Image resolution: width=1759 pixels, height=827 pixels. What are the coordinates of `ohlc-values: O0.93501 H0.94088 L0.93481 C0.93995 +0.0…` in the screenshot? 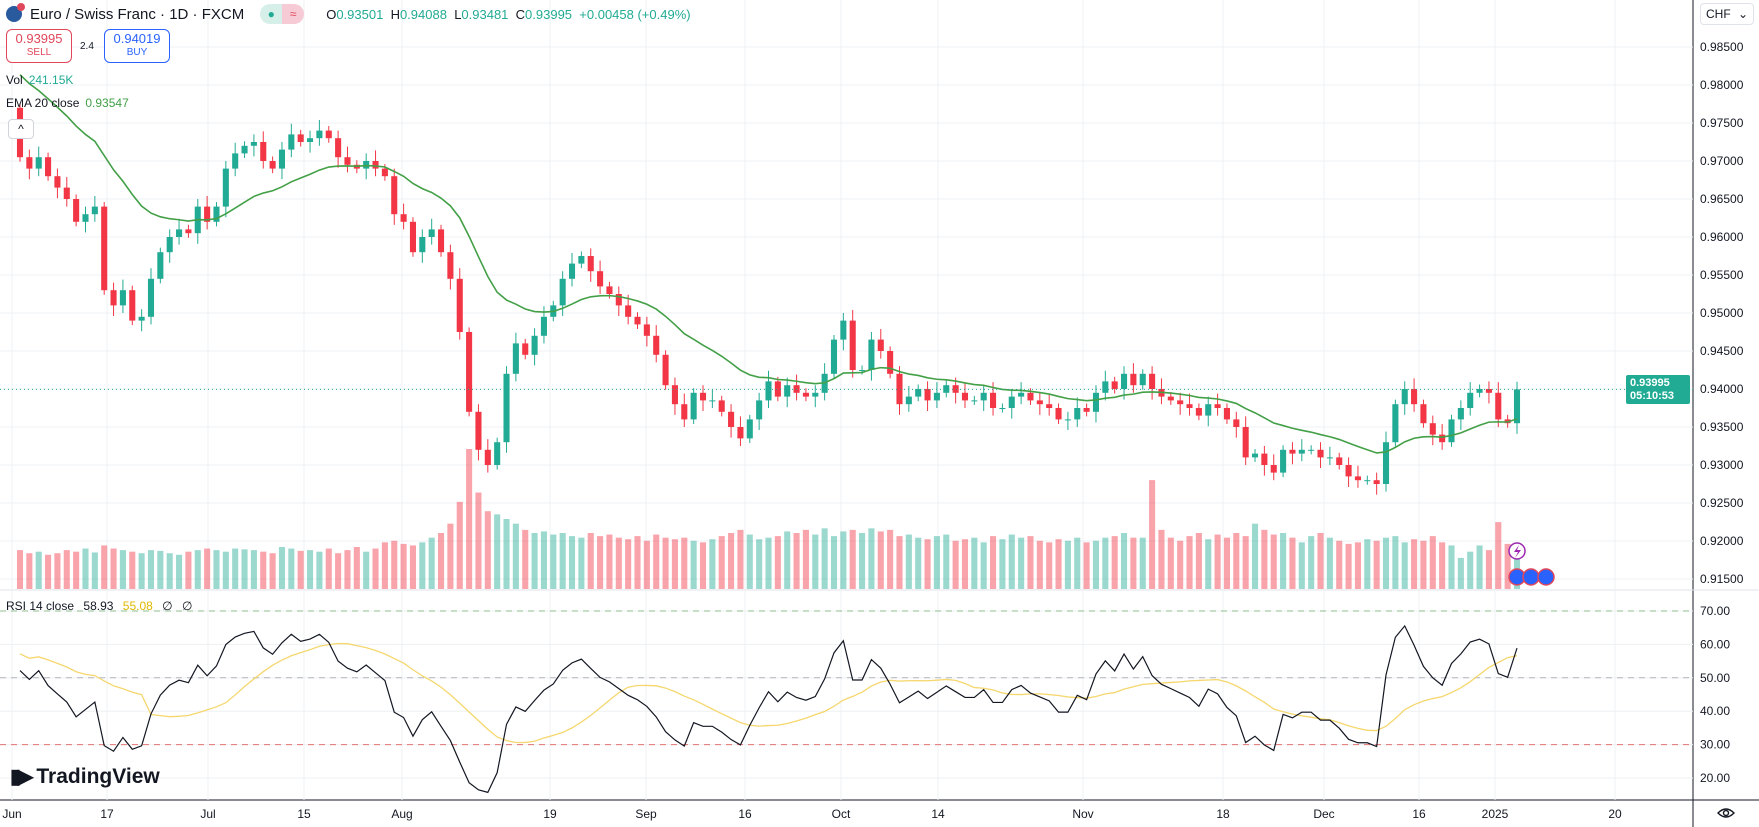 It's located at (508, 14).